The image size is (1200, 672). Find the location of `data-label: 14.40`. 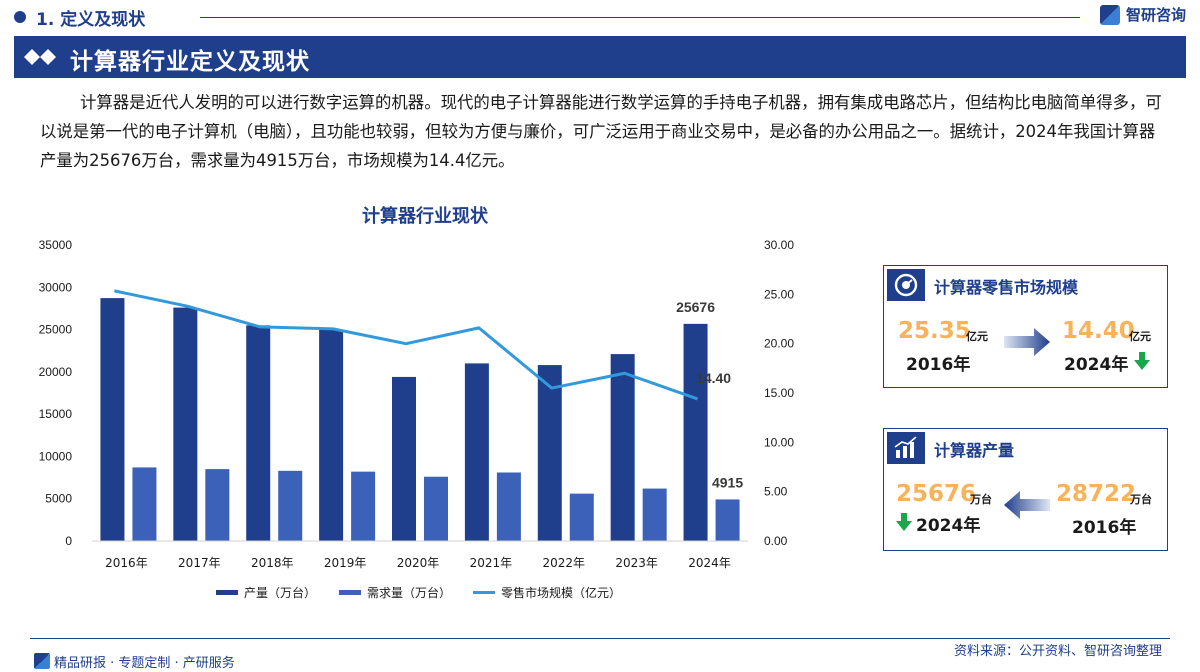

data-label: 14.40 is located at coordinates (713, 378).